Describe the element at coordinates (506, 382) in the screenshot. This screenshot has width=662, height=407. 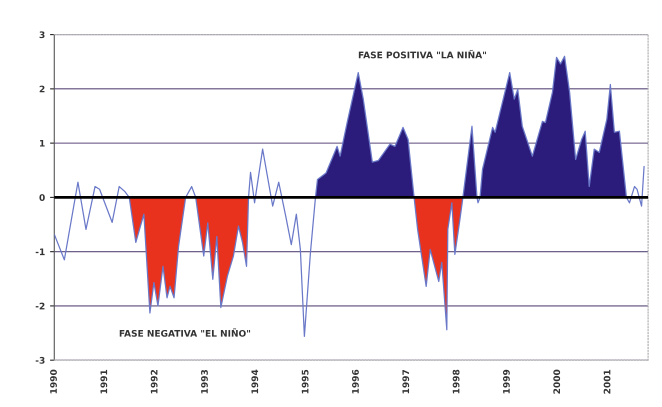
I see `x-tick-label: 1999` at that location.